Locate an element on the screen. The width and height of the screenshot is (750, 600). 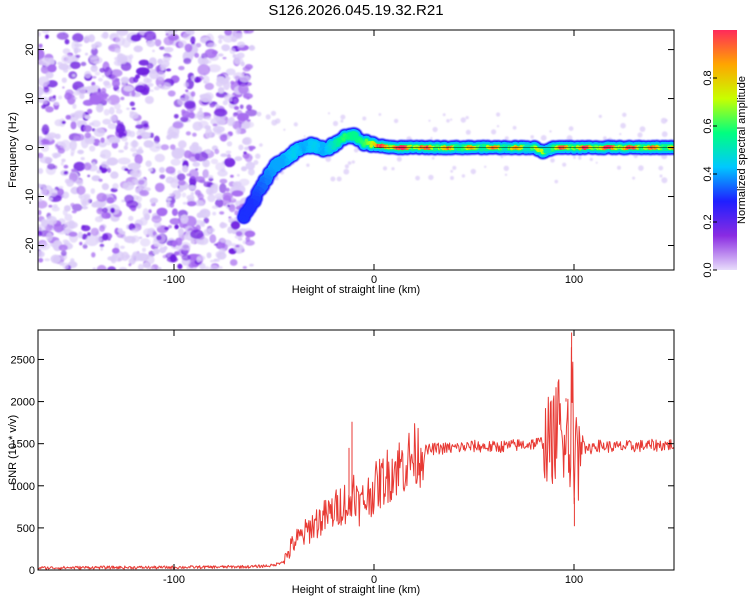
colorbar-tick-label: 0.0 is located at coordinates (708, 269).